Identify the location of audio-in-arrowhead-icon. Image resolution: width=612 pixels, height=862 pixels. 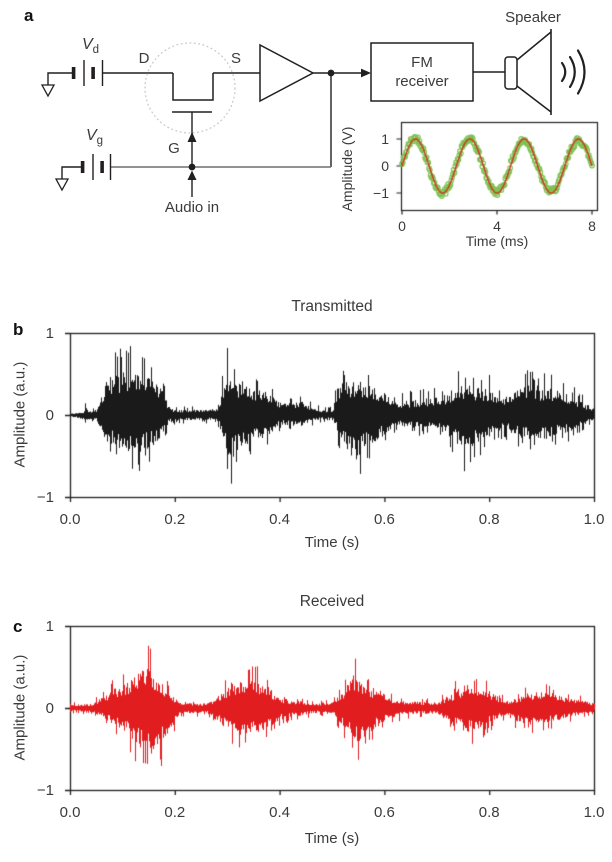
(192, 175).